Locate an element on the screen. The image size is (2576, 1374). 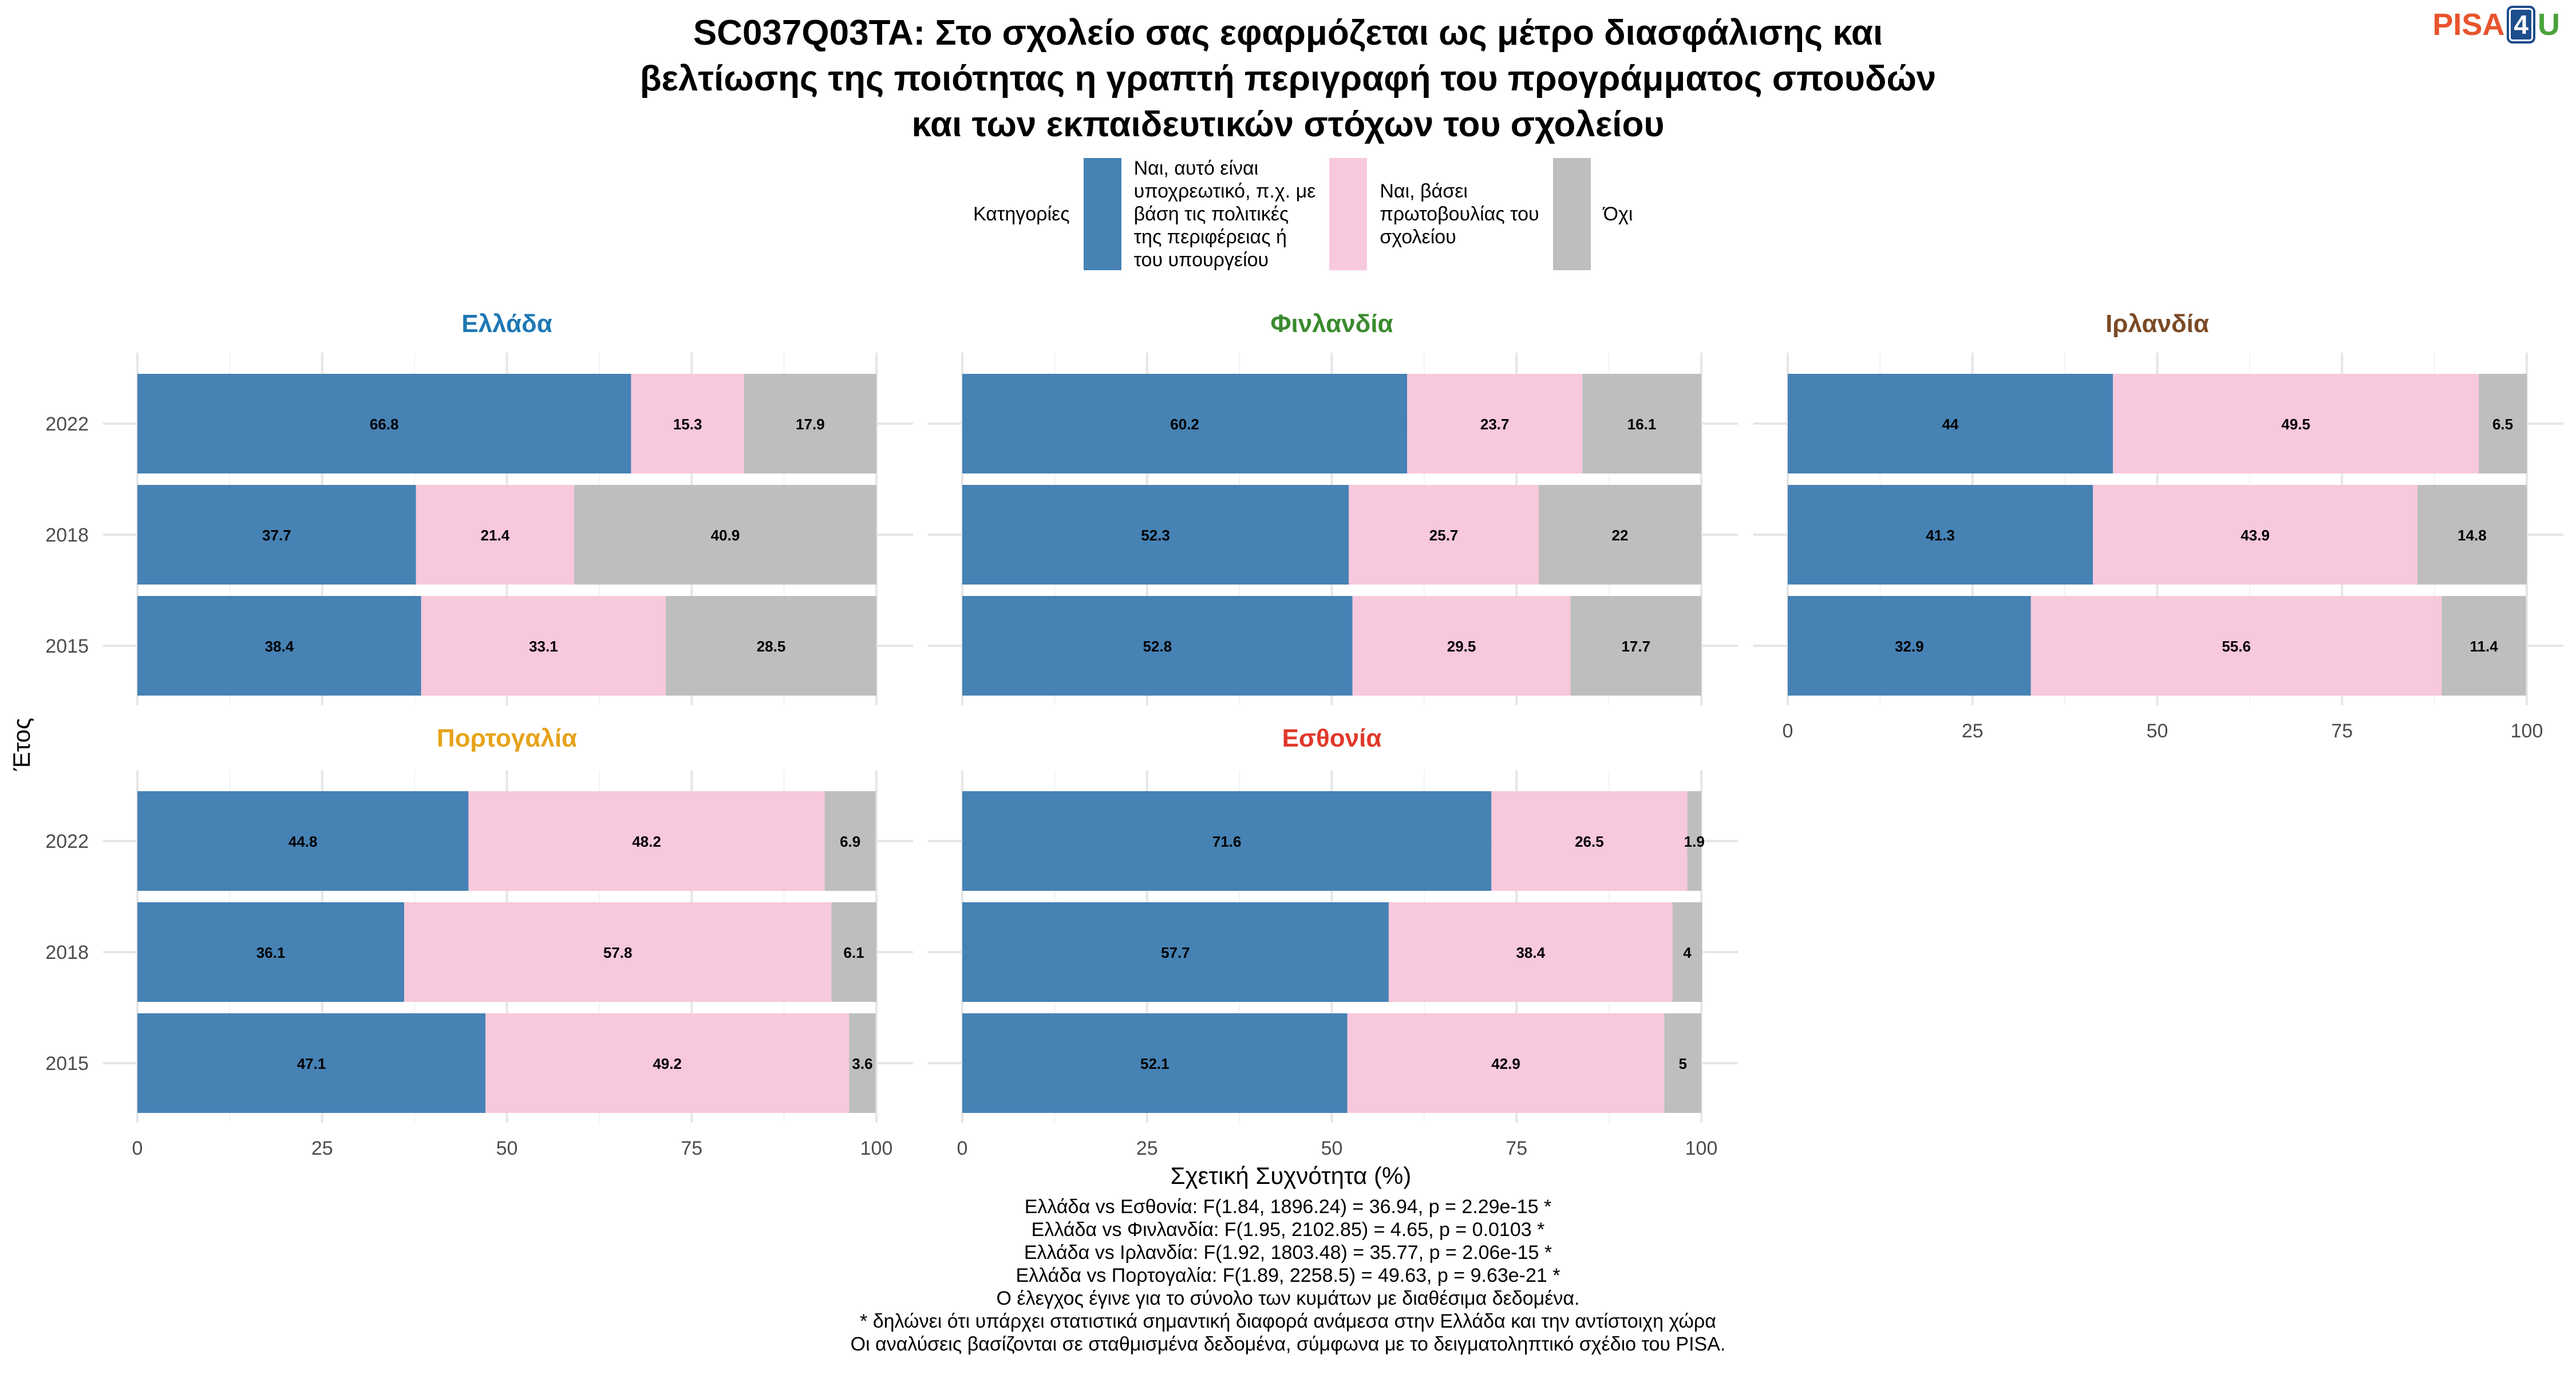
bar-value-label: 6.5 is located at coordinates (2502, 425).